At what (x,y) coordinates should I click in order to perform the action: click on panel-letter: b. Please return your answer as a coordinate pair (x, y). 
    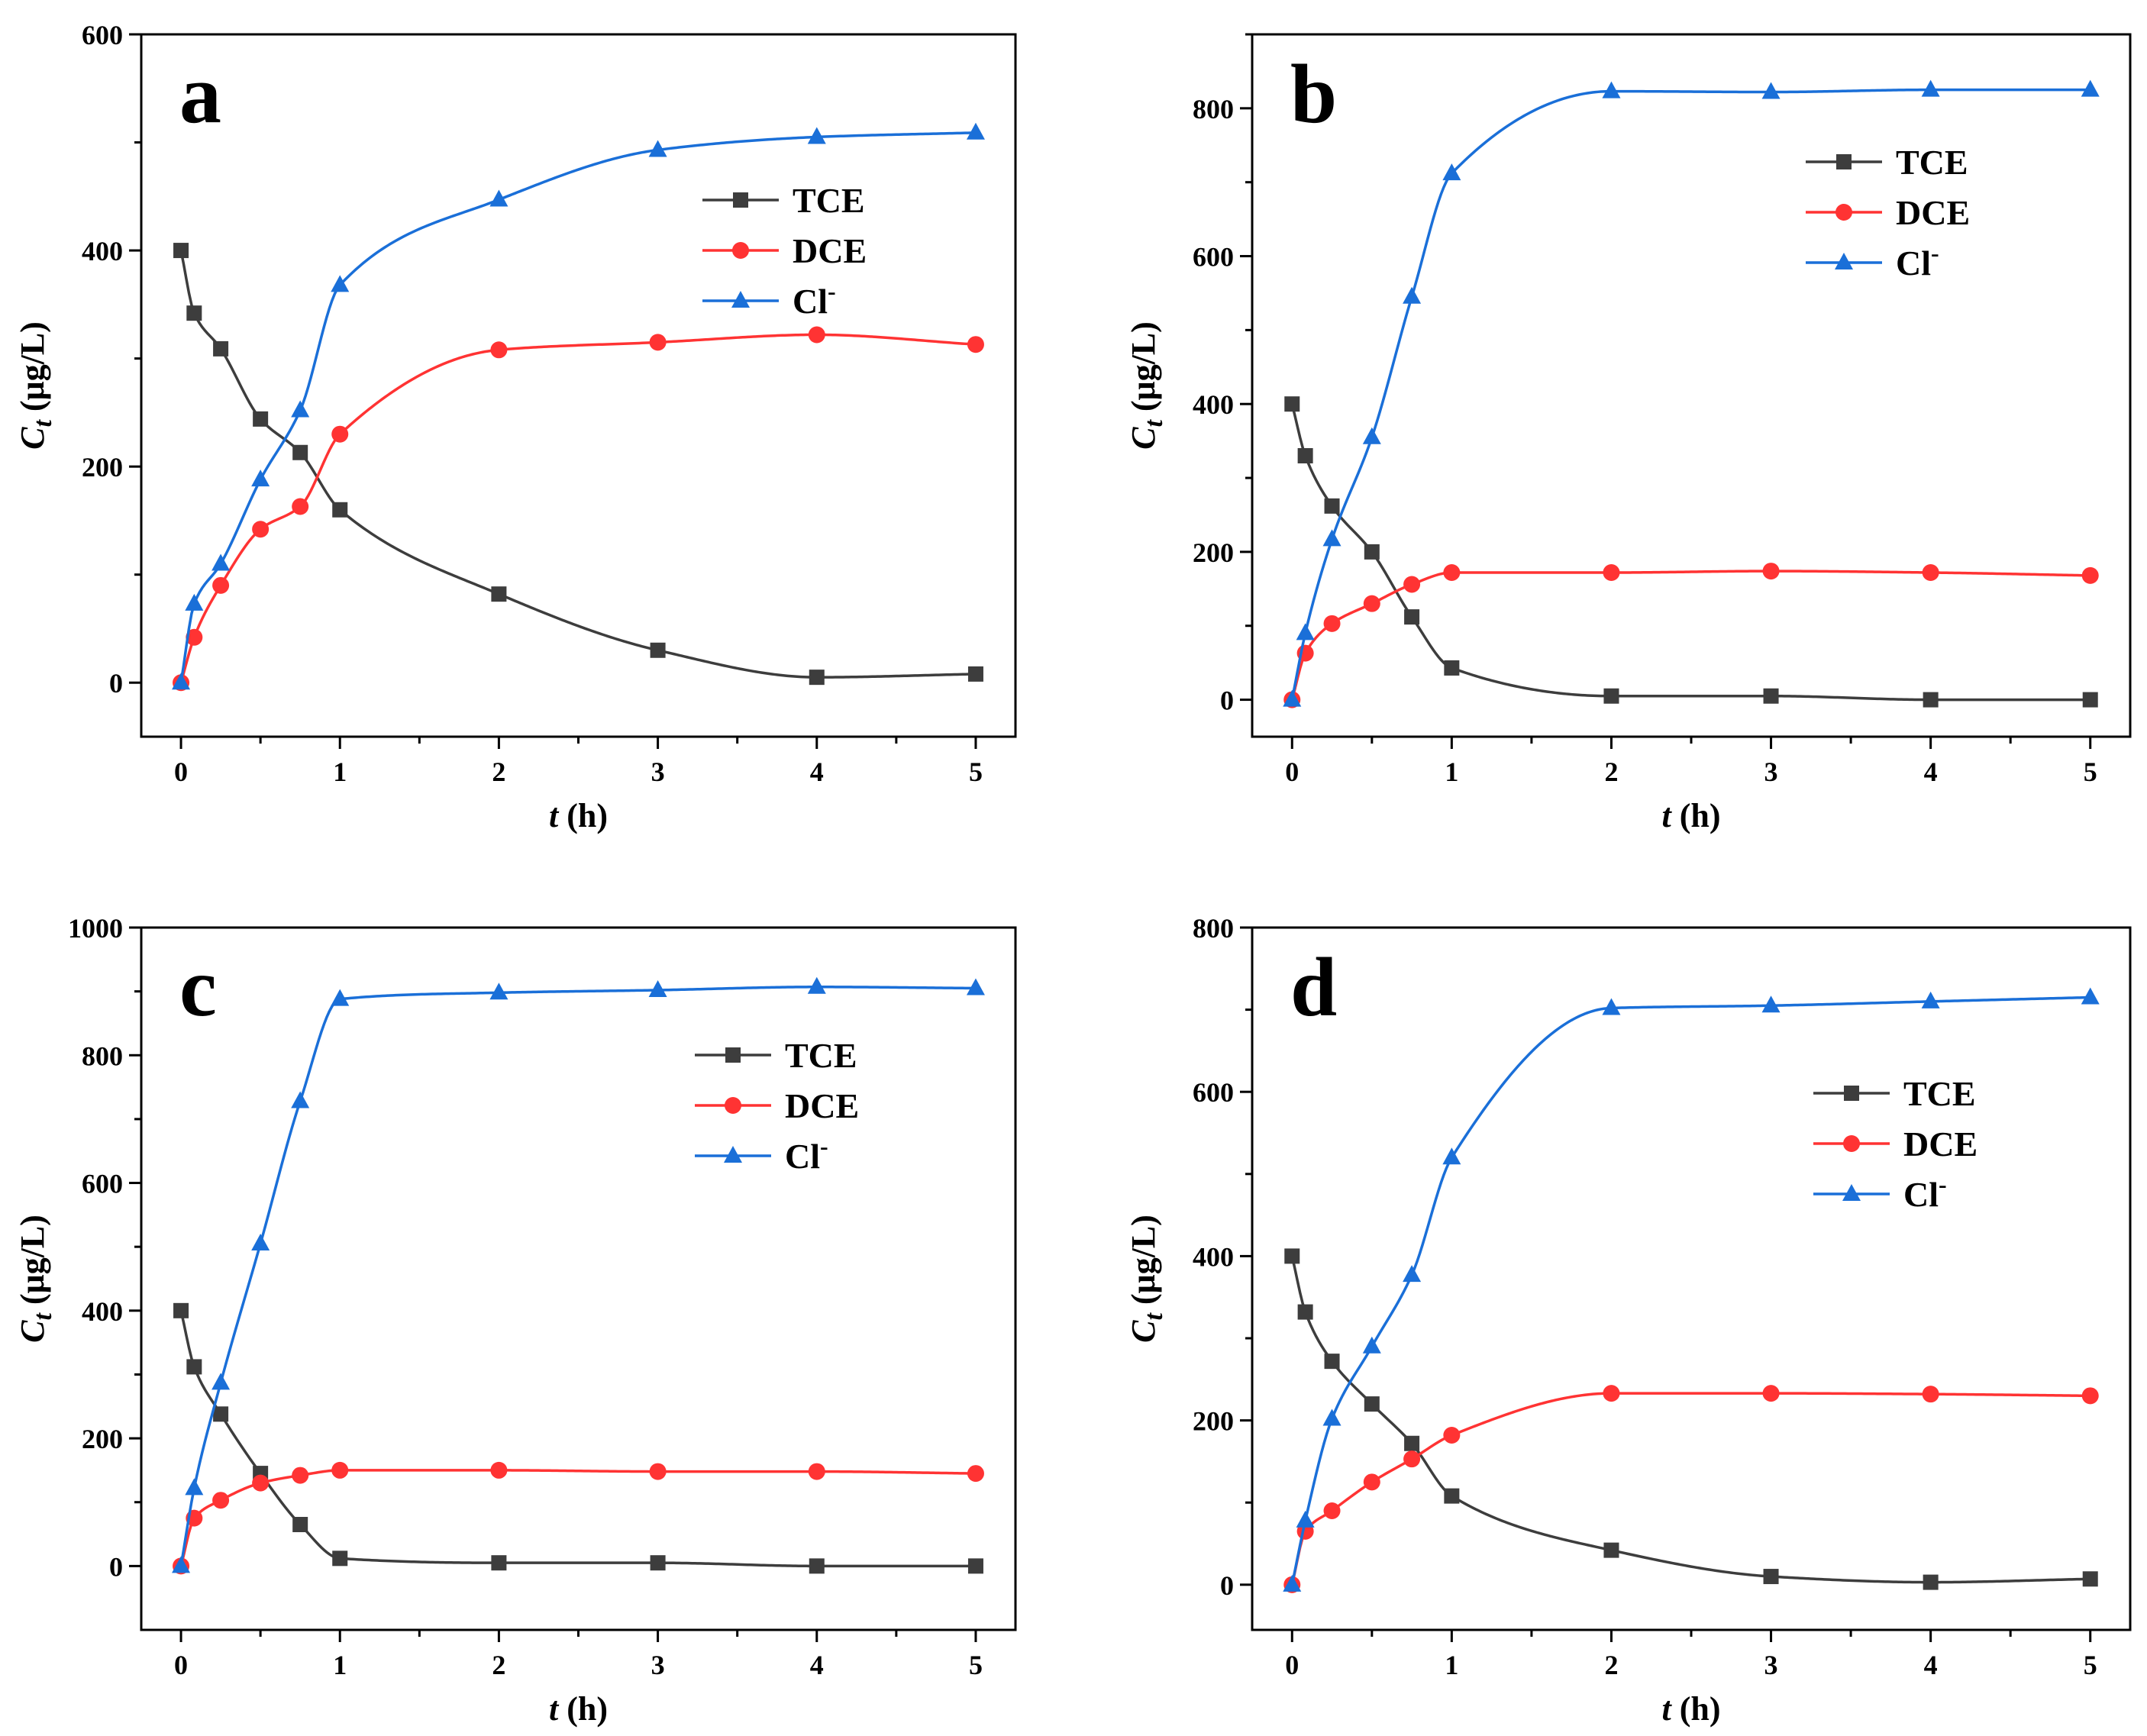
    Looking at the image, I should click on (1313, 94).